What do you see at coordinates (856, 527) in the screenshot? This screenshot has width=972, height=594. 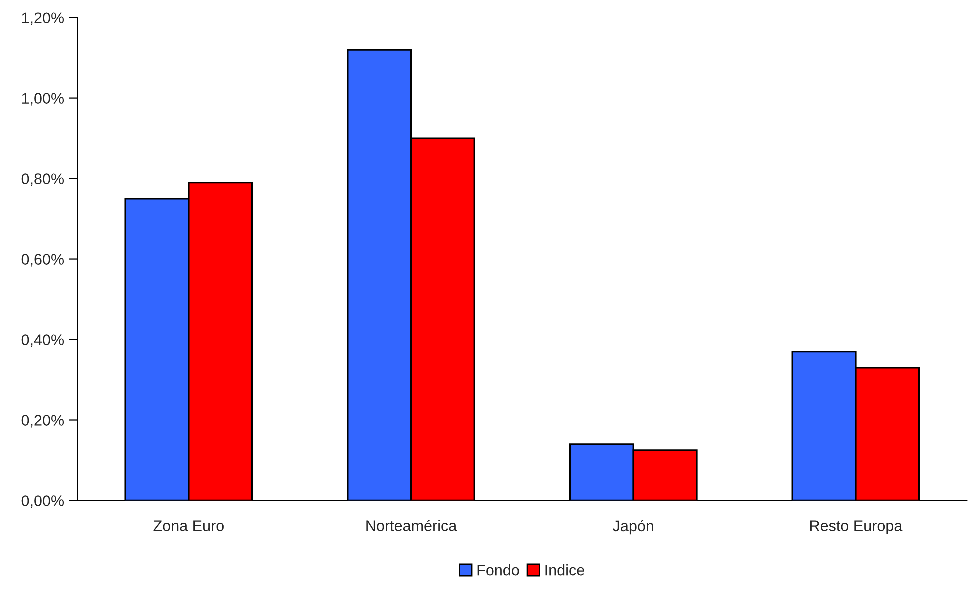 I see `x-tick-label: Resto Europa` at bounding box center [856, 527].